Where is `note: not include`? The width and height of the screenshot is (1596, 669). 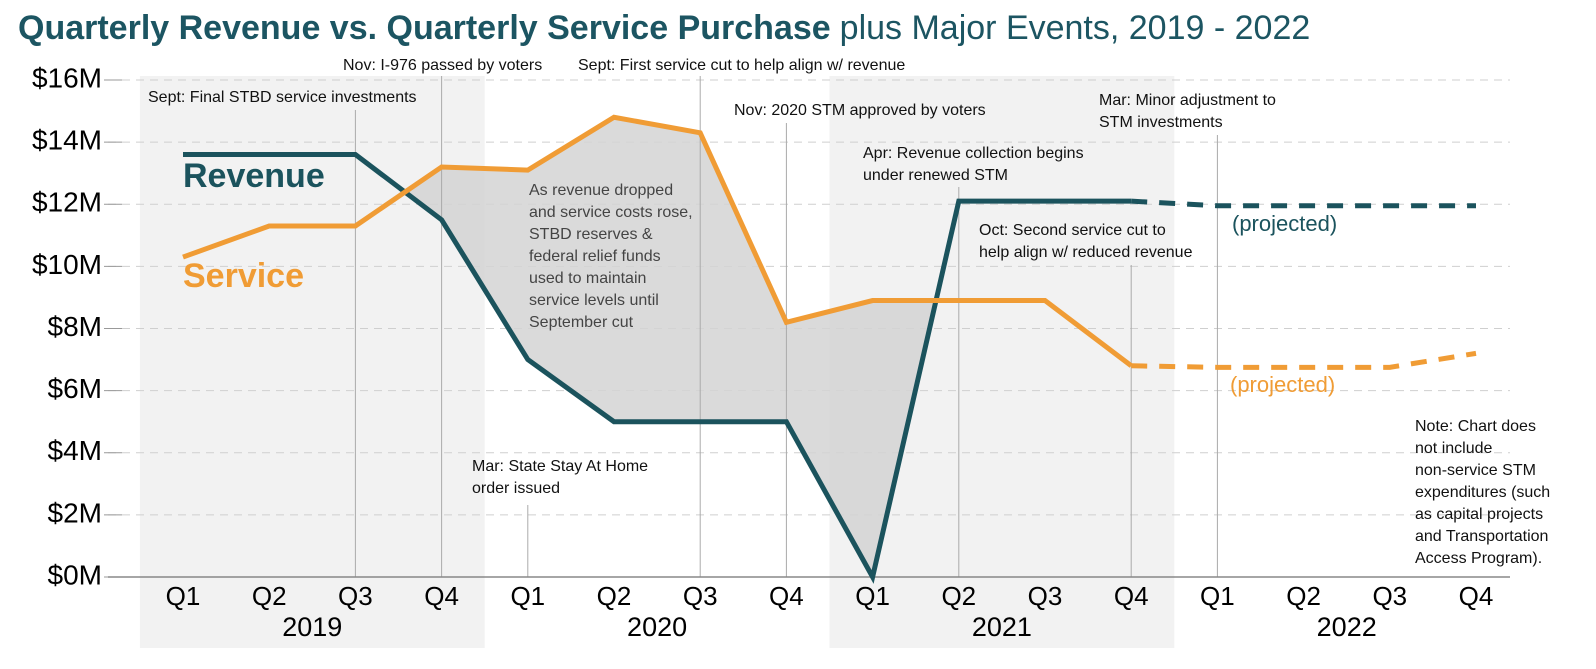
note: not include is located at coordinates (1453, 448).